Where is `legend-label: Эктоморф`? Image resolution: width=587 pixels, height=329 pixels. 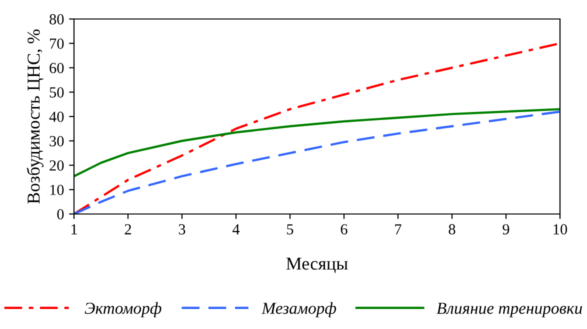 legend-label: Эктоморф is located at coordinates (123, 310).